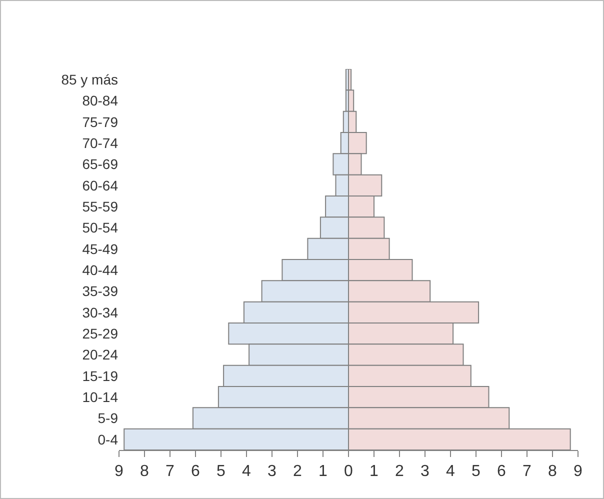 This screenshot has width=604, height=499. I want to click on y-tick-label: 85 y más, so click(89, 79).